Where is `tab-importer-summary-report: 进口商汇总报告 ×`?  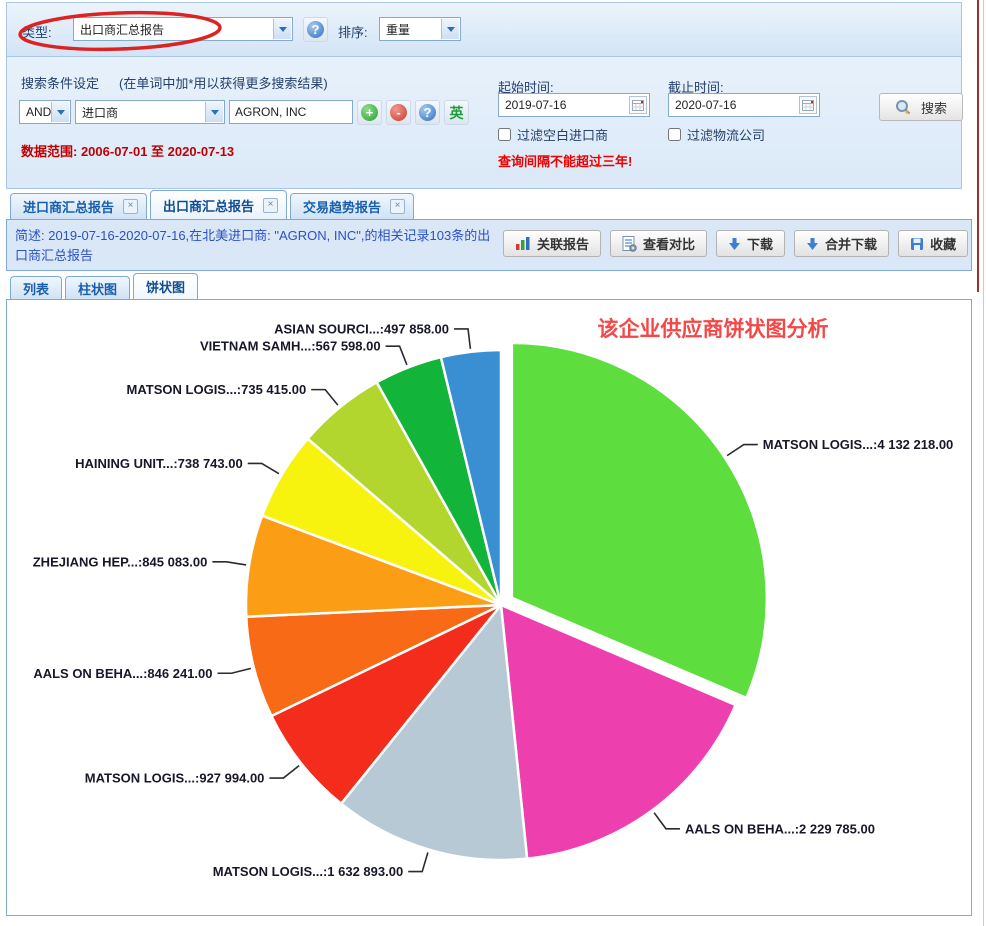 tab-importer-summary-report: 进口商汇总报告 × is located at coordinates (79, 206).